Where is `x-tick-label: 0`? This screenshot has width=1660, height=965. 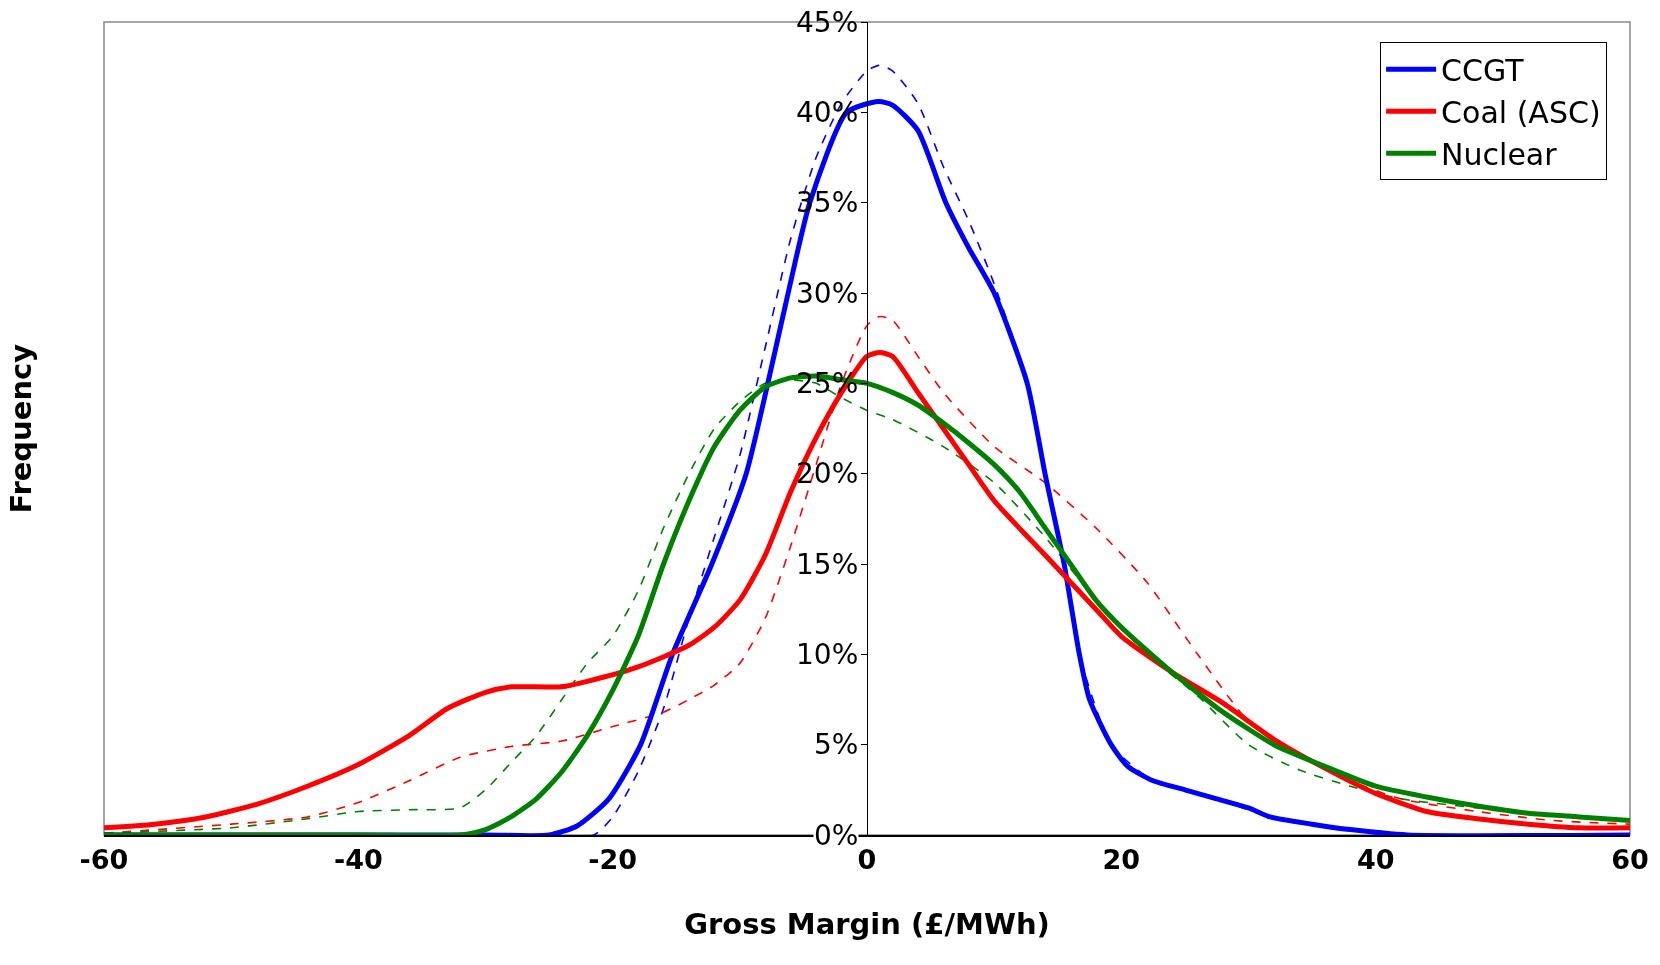
x-tick-label: 0 is located at coordinates (867, 860).